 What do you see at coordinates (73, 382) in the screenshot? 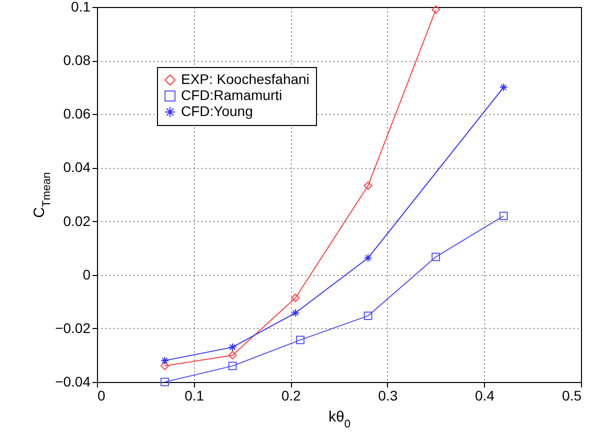
I see `y-tick-label: −0.04` at bounding box center [73, 382].